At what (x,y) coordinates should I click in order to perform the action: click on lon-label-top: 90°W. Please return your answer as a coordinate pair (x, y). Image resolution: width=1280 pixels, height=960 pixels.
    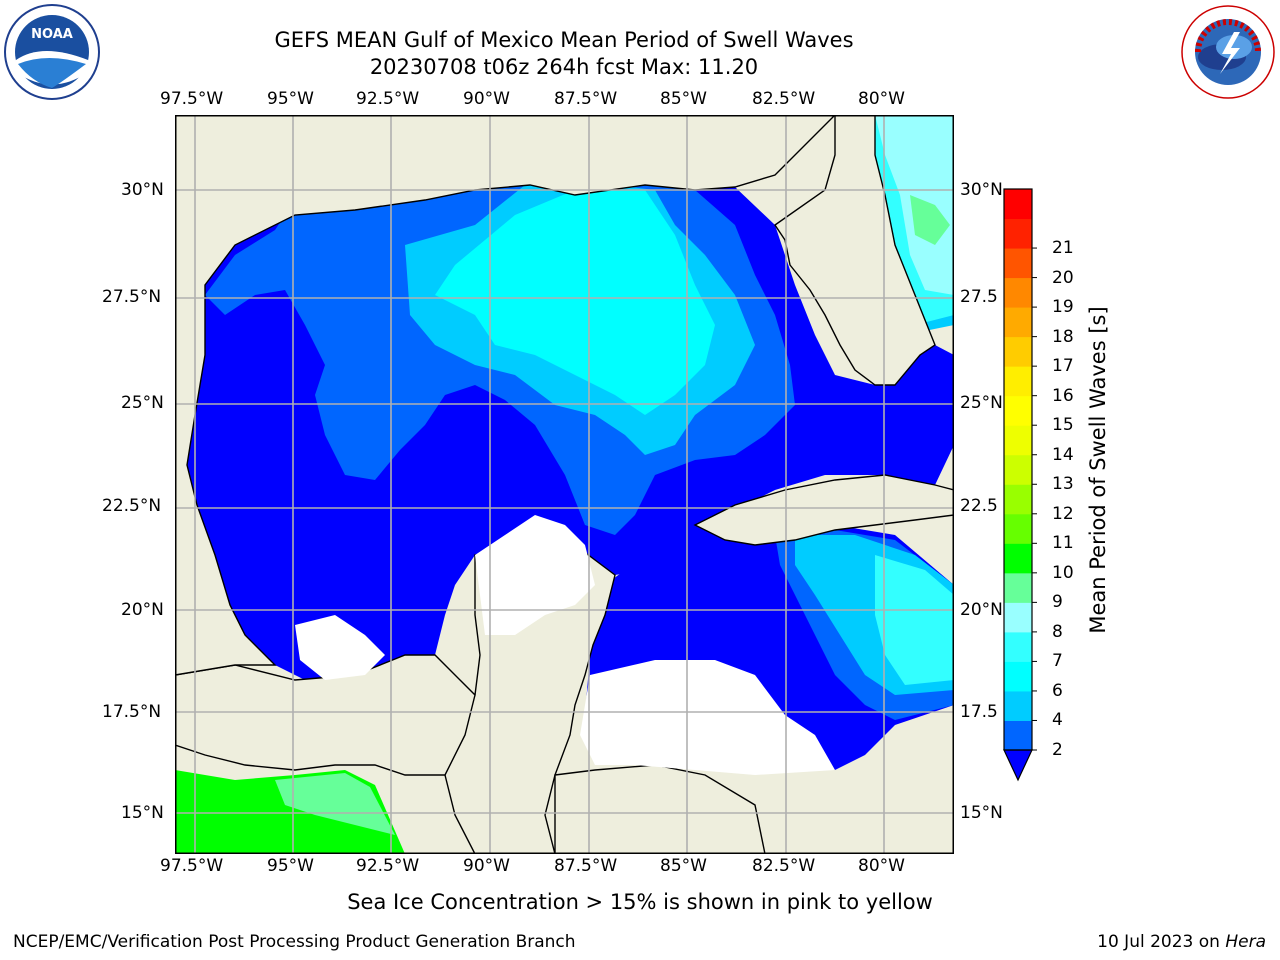
    Looking at the image, I should click on (486, 99).